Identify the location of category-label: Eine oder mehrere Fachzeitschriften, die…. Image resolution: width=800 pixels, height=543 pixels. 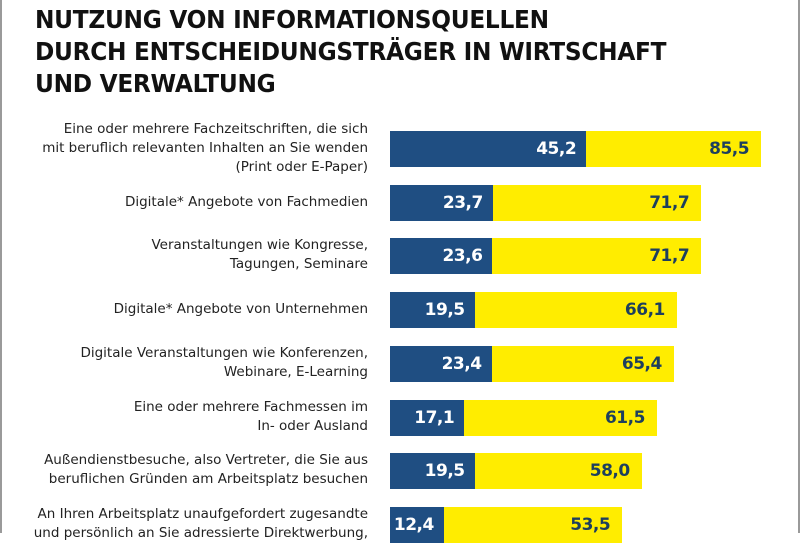
(205, 147).